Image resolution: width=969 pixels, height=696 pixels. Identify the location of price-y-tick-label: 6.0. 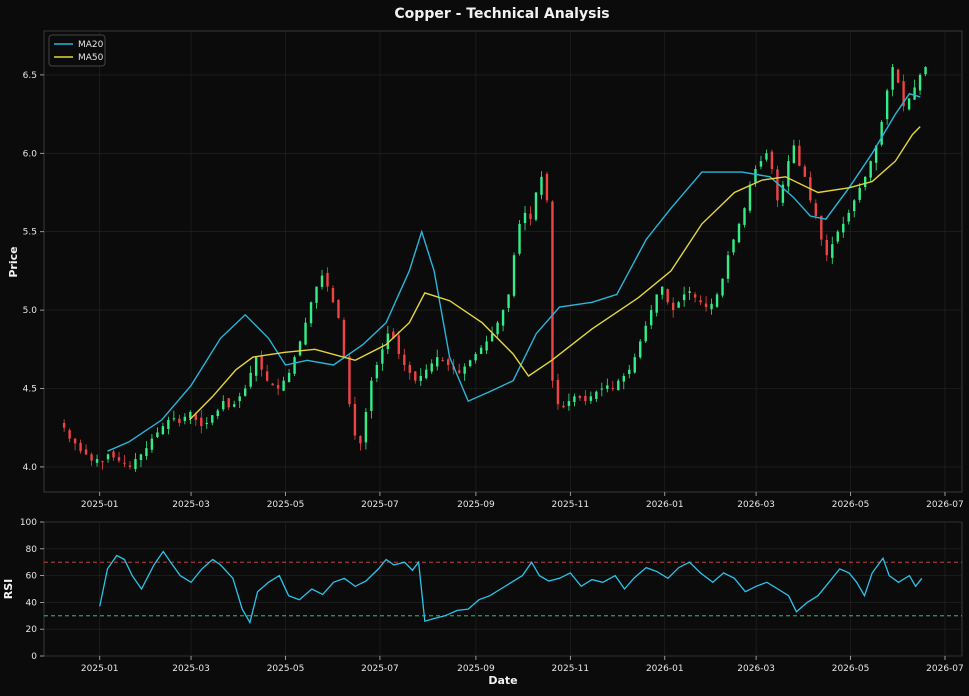
(30, 154).